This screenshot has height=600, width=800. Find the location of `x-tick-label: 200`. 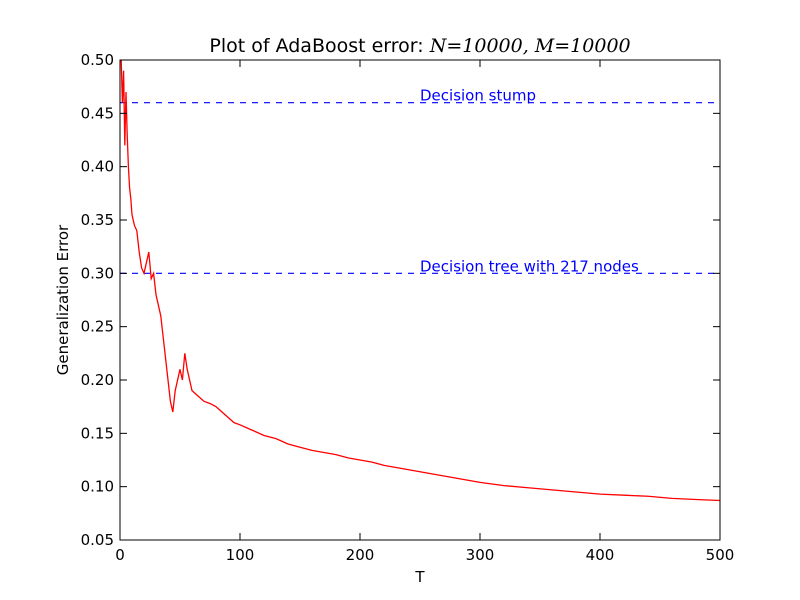

x-tick-label: 200 is located at coordinates (360, 555).